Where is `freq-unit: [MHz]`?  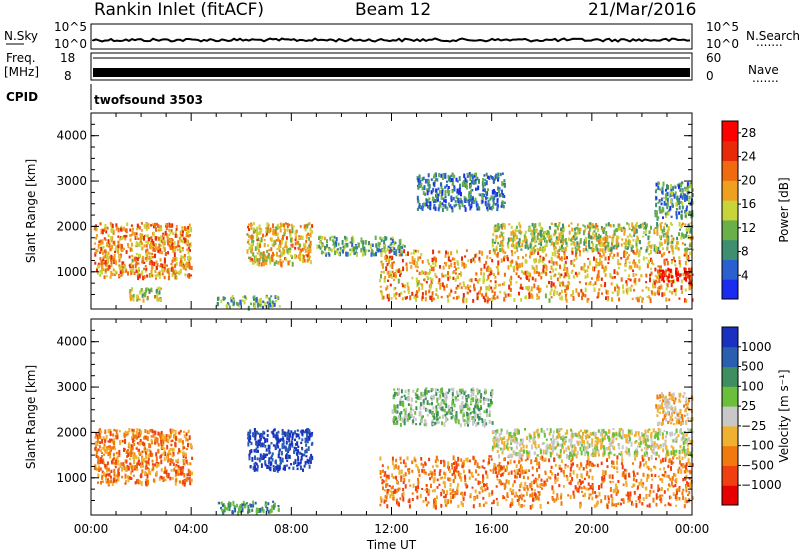 freq-unit: [MHz] is located at coordinates (21, 72).